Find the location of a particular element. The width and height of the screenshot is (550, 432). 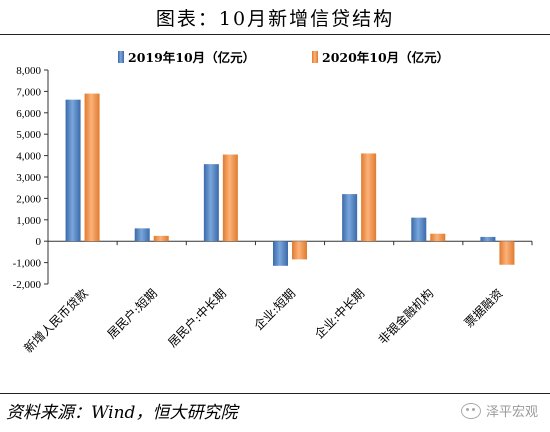

x-tick-label: 居民户:短期 is located at coordinates (132, 314).